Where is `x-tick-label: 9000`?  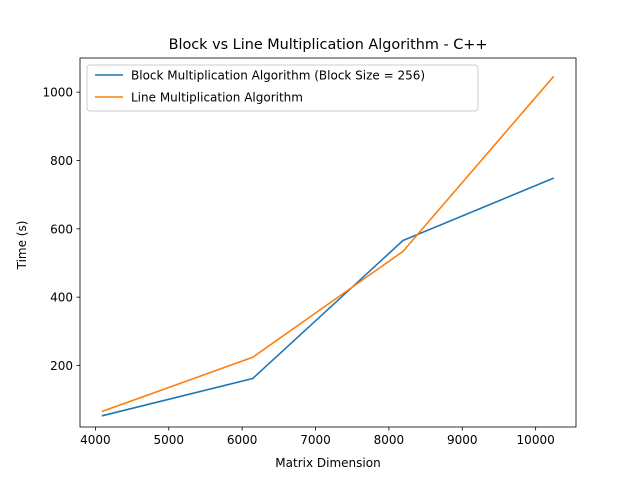
x-tick-label: 9000 is located at coordinates (462, 440).